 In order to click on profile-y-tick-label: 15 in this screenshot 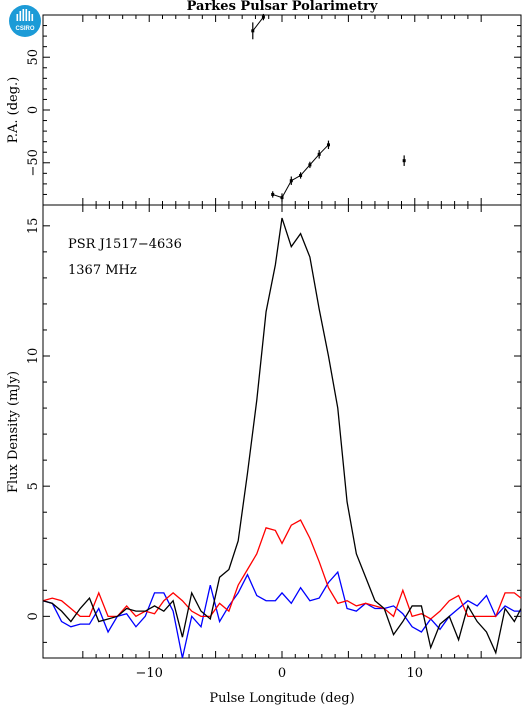, I will do `click(33, 226)`.